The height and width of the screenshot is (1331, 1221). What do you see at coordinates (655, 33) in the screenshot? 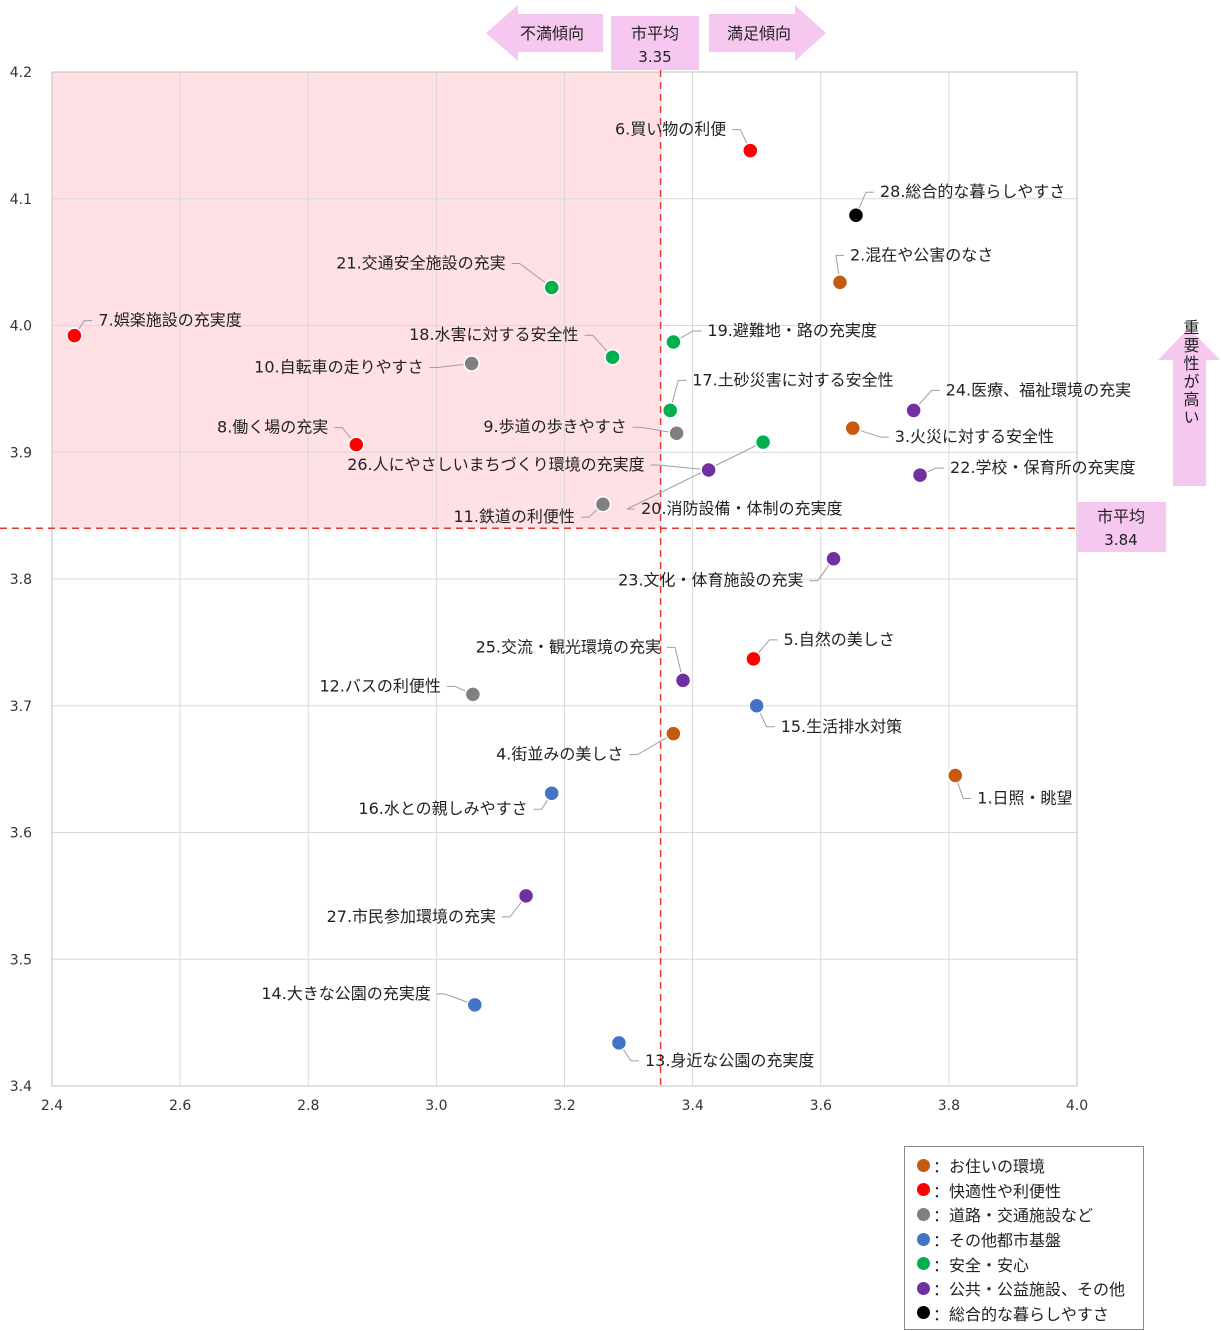
I see `average-x-label: 市平均` at bounding box center [655, 33].